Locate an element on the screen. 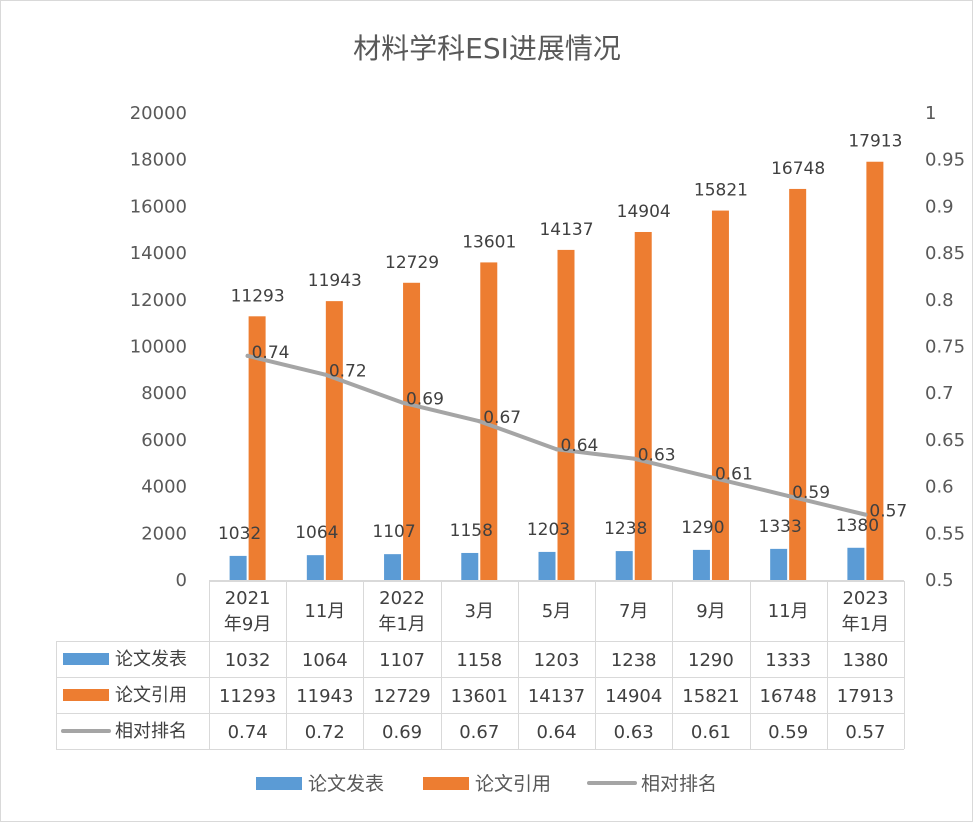  data-label-lunwen-yinyong: 15821 is located at coordinates (721, 191).